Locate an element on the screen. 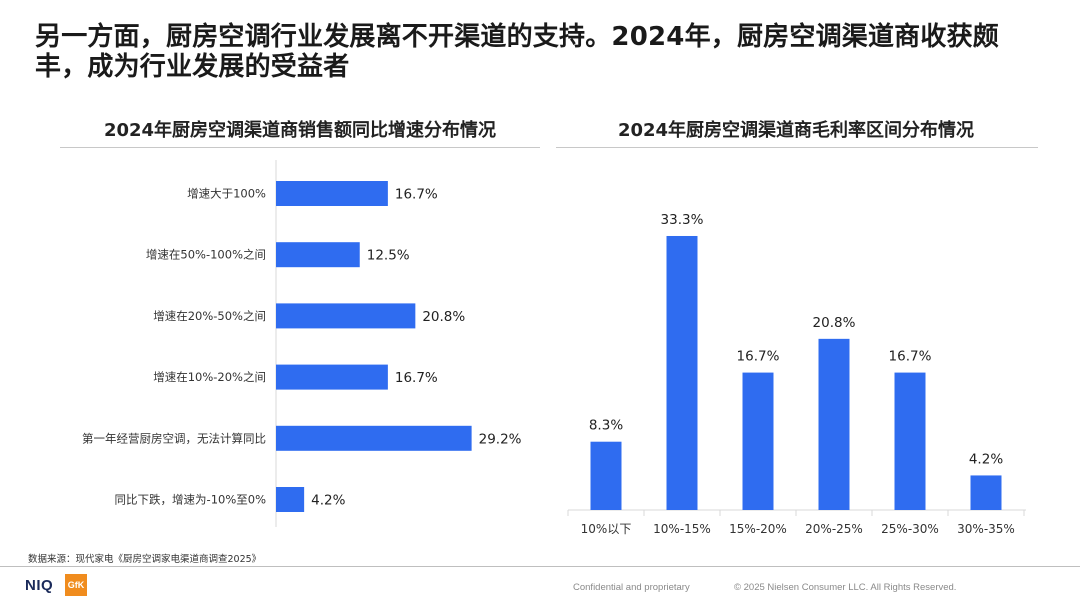 The image size is (1080, 607). data-source-note: 数据来源：现代家电《厨房空调家电渠道商调查2025》 is located at coordinates (145, 559).